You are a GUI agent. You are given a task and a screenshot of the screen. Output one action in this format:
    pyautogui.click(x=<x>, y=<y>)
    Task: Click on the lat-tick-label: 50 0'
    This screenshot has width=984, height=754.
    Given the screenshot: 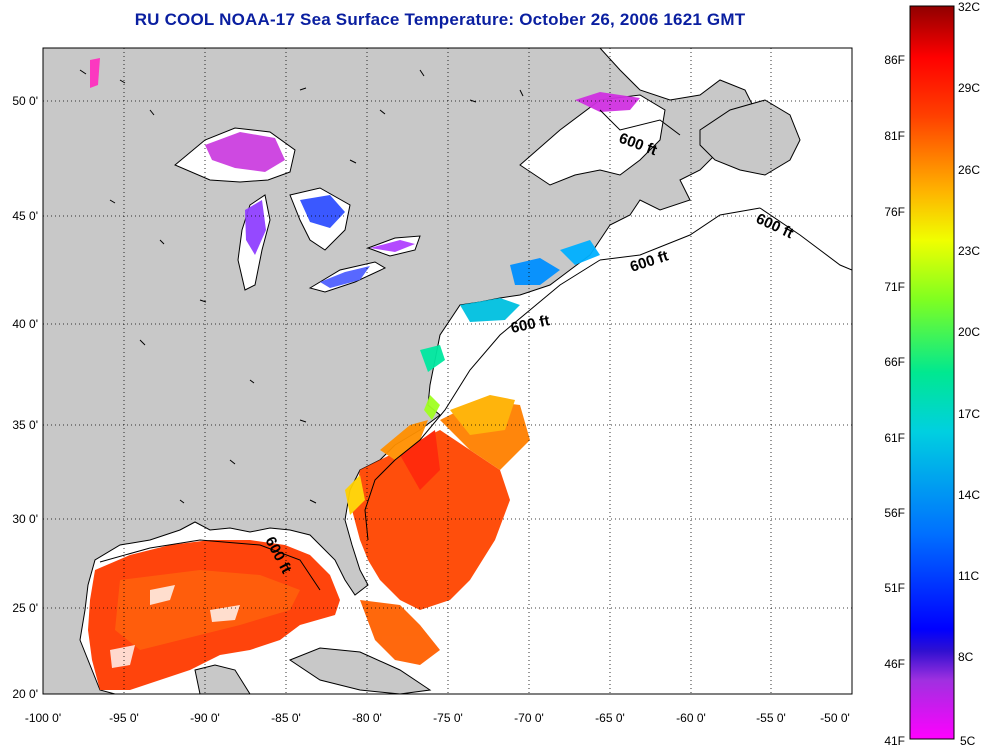 What is the action you would take?
    pyautogui.click(x=25, y=101)
    